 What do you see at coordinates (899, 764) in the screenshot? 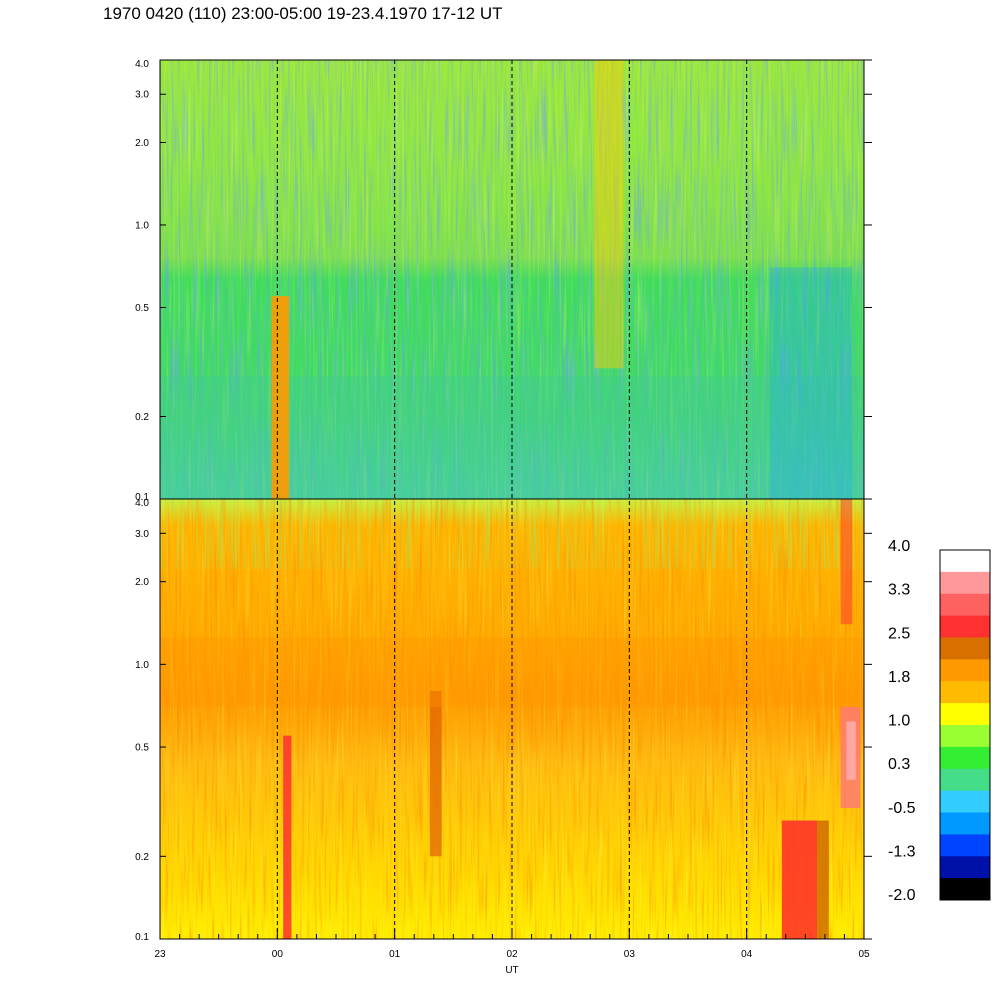
I see `colorbar-label: 0.3` at bounding box center [899, 764].